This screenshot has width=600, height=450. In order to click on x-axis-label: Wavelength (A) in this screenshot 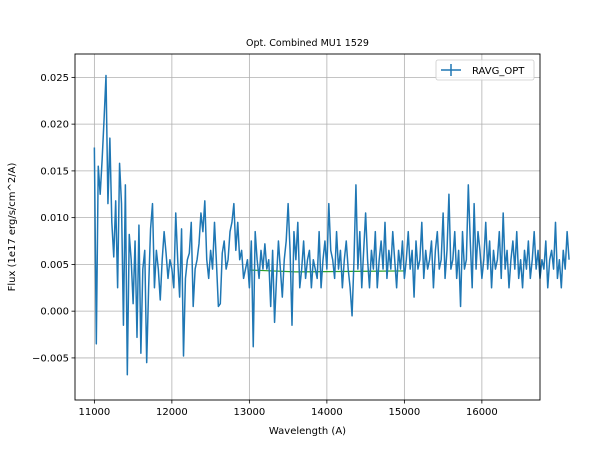, I will do `click(307, 431)`.